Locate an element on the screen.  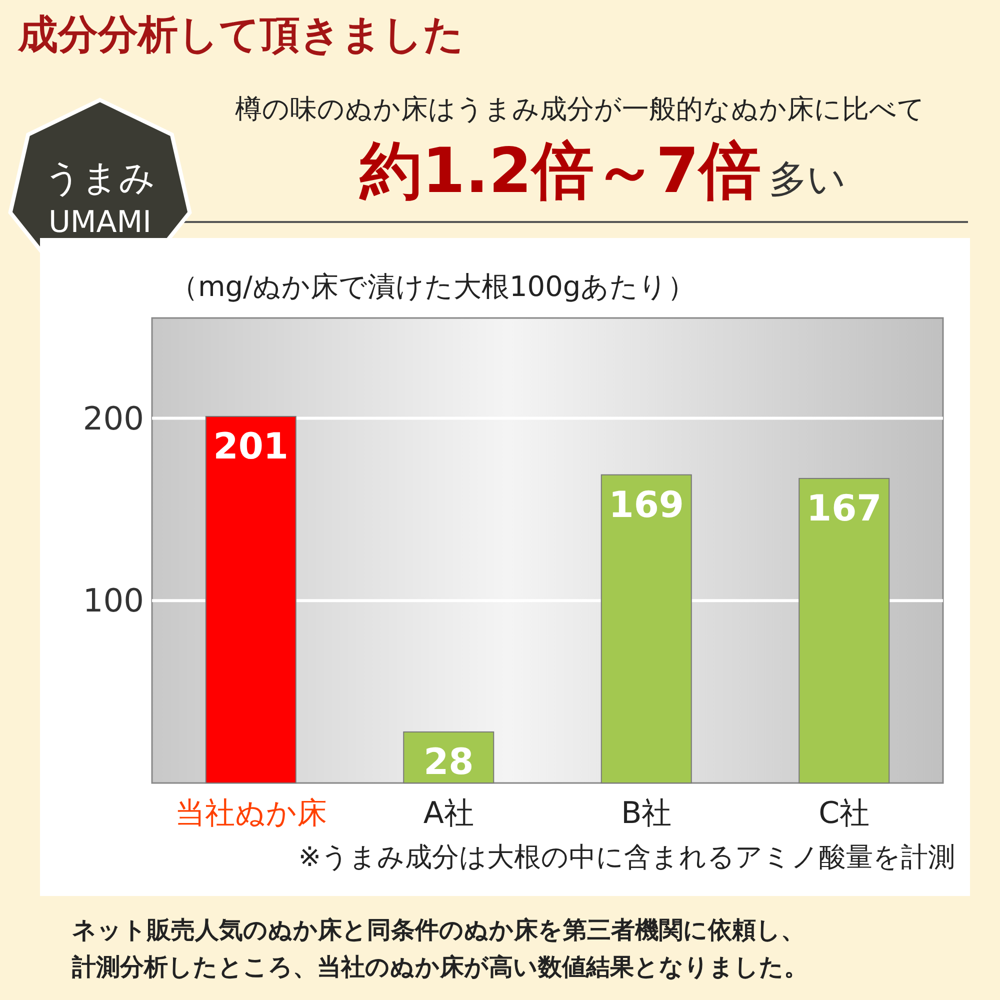
text: うまみ is located at coordinates (100, 178).